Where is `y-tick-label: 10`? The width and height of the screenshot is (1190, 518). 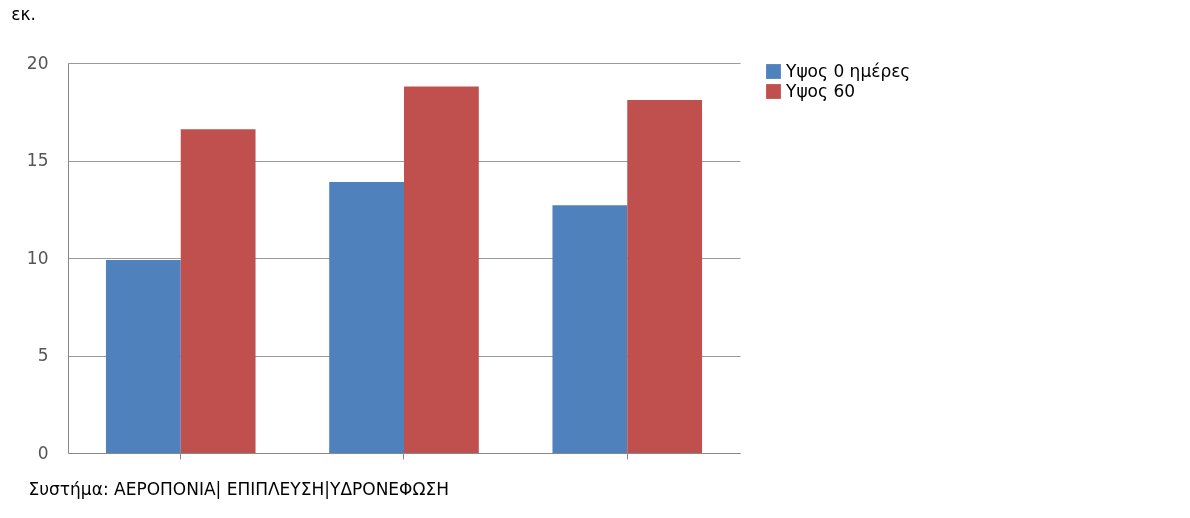
y-tick-label: 10 is located at coordinates (37, 257).